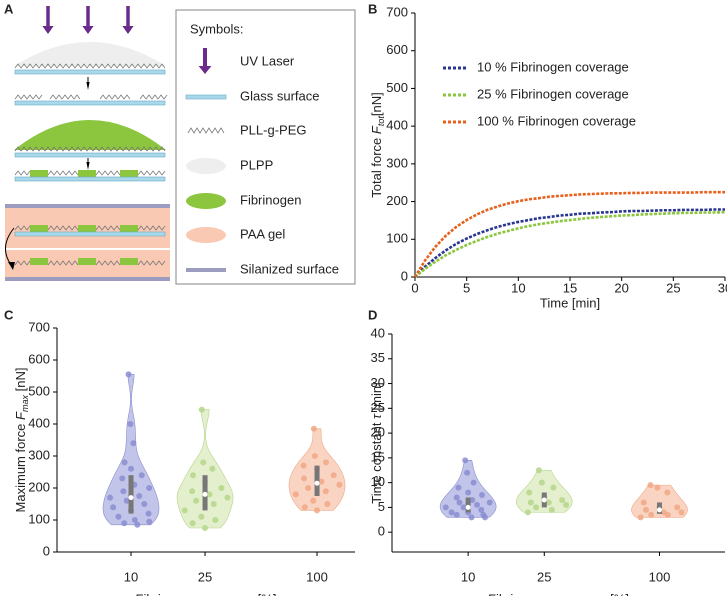 Image resolution: width=727 pixels, height=596 pixels. Describe the element at coordinates (570, 287) in the screenshot. I see `x-tick-label: 15` at that location.